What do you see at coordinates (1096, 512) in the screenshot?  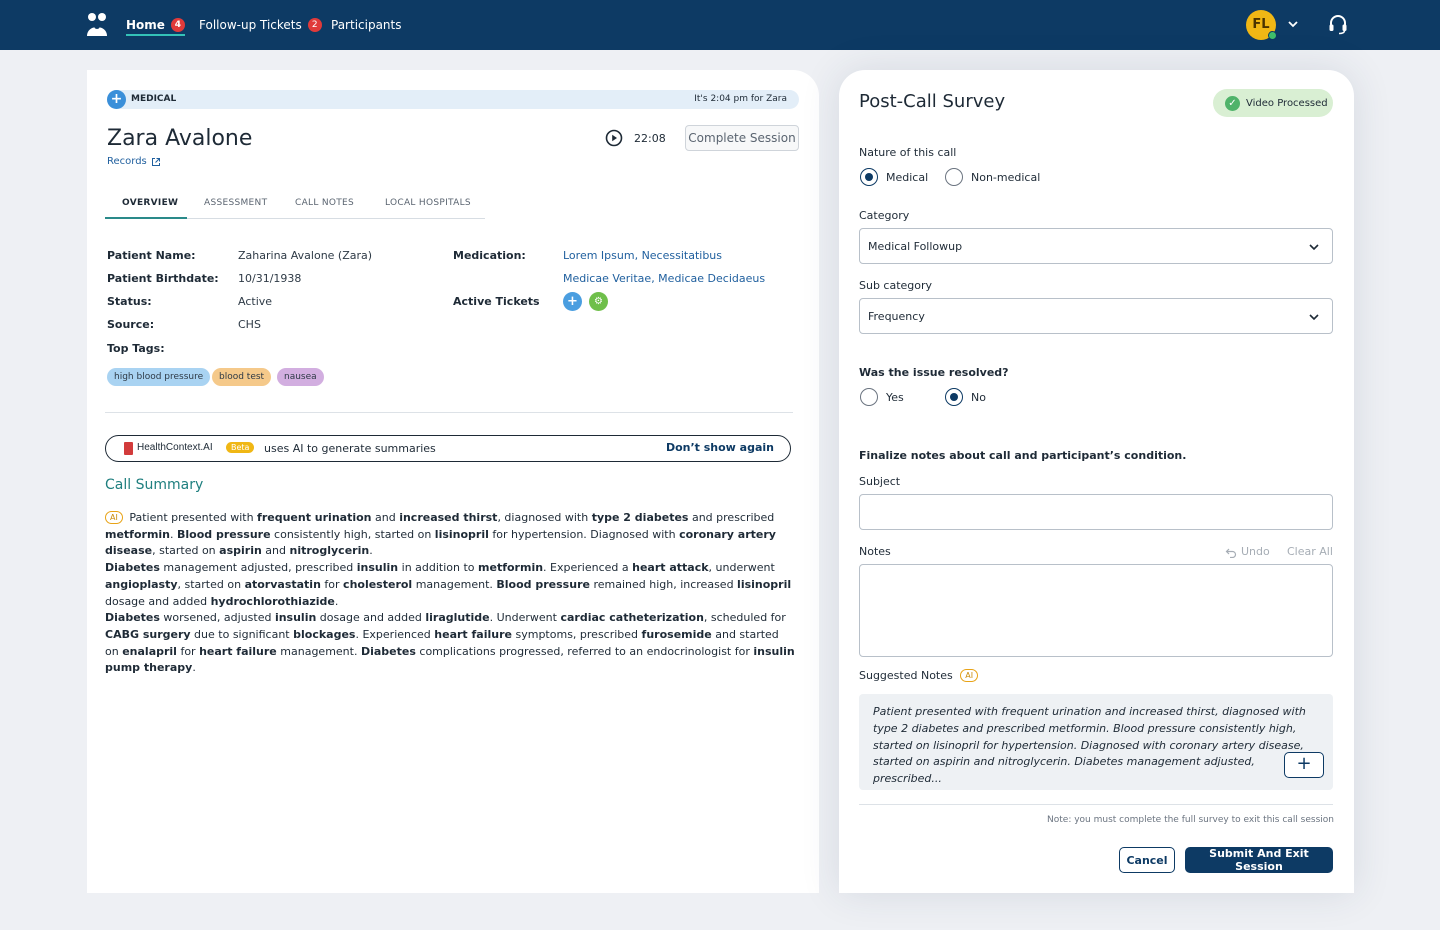 I see `subject-input` at bounding box center [1096, 512].